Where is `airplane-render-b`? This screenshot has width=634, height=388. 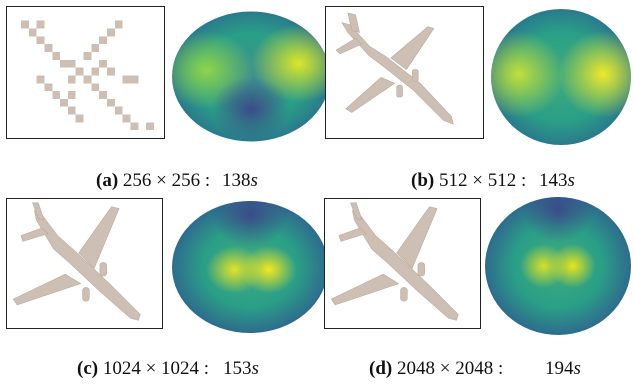
airplane-render-b is located at coordinates (404, 72).